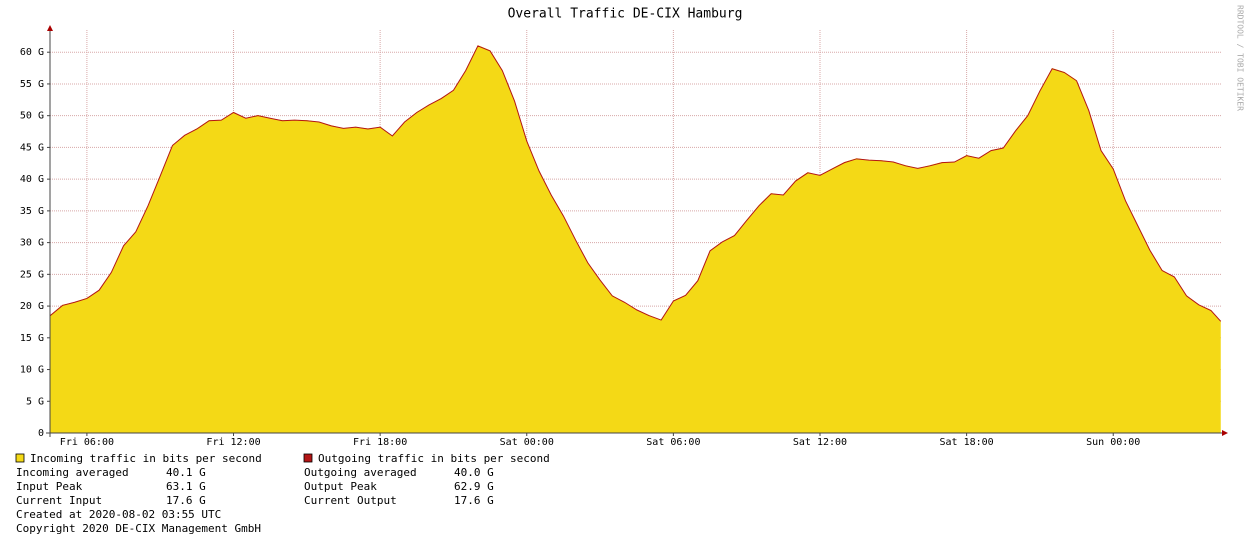  What do you see at coordinates (474, 486) in the screenshot?
I see `stat-value: 62.9 G` at bounding box center [474, 486].